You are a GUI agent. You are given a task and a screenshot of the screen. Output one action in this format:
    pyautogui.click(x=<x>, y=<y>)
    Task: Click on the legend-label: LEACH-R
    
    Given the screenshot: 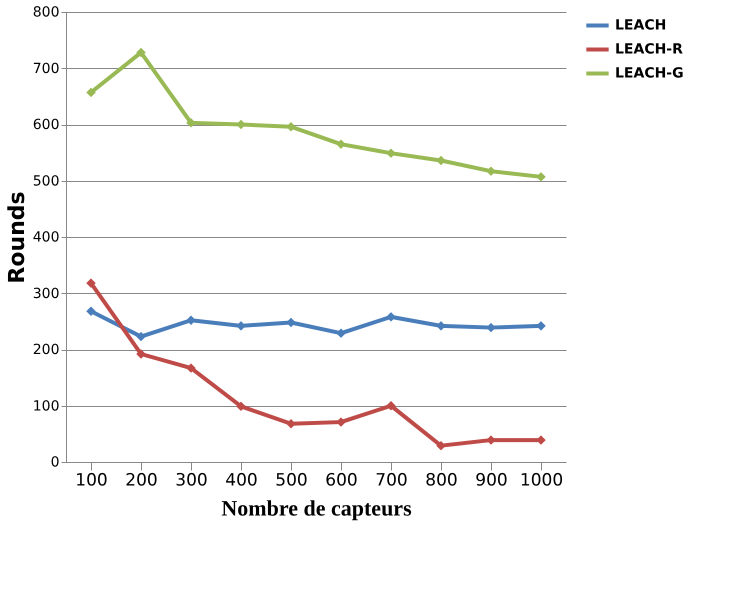 What is the action you would take?
    pyautogui.click(x=649, y=50)
    